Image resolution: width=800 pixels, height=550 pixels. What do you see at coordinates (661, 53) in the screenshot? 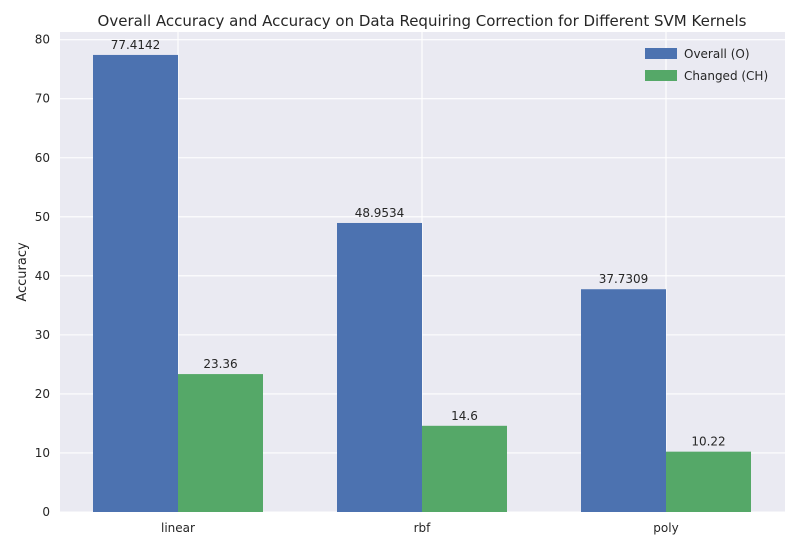
I see `legend-swatch-overall` at bounding box center [661, 53].